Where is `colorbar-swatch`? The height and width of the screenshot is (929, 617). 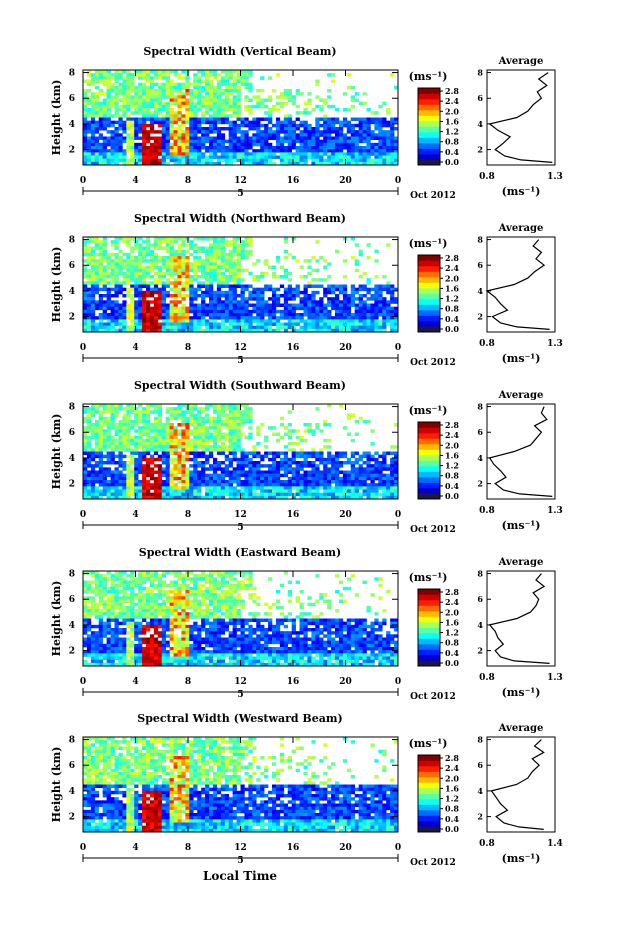
colorbar-swatch is located at coordinates (429, 291).